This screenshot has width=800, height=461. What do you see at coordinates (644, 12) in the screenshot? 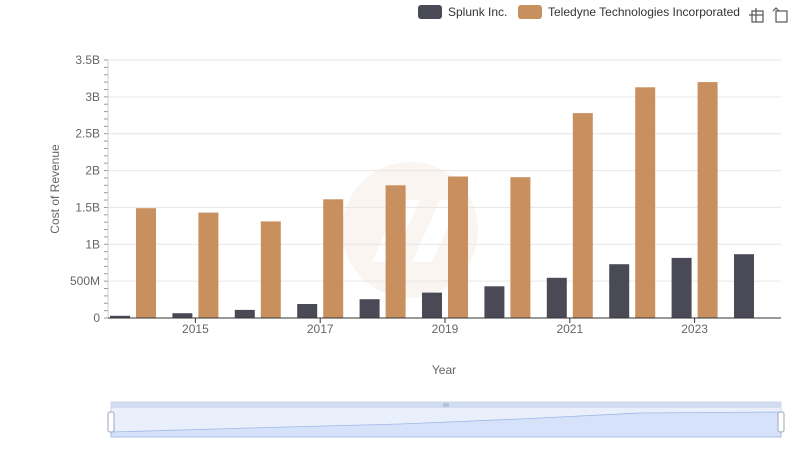
I see `legend-label-teledyne: Teledyne Technologies Incorporated` at bounding box center [644, 12].